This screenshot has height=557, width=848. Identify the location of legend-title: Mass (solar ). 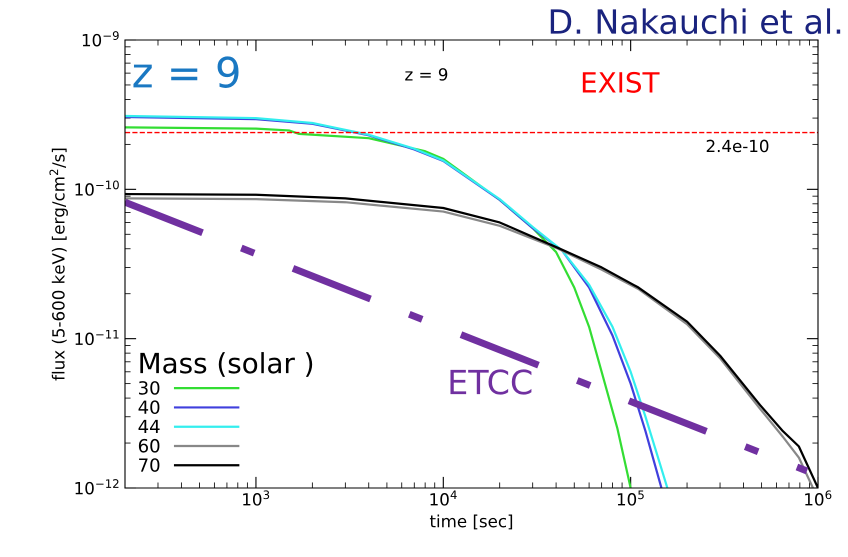
(226, 364).